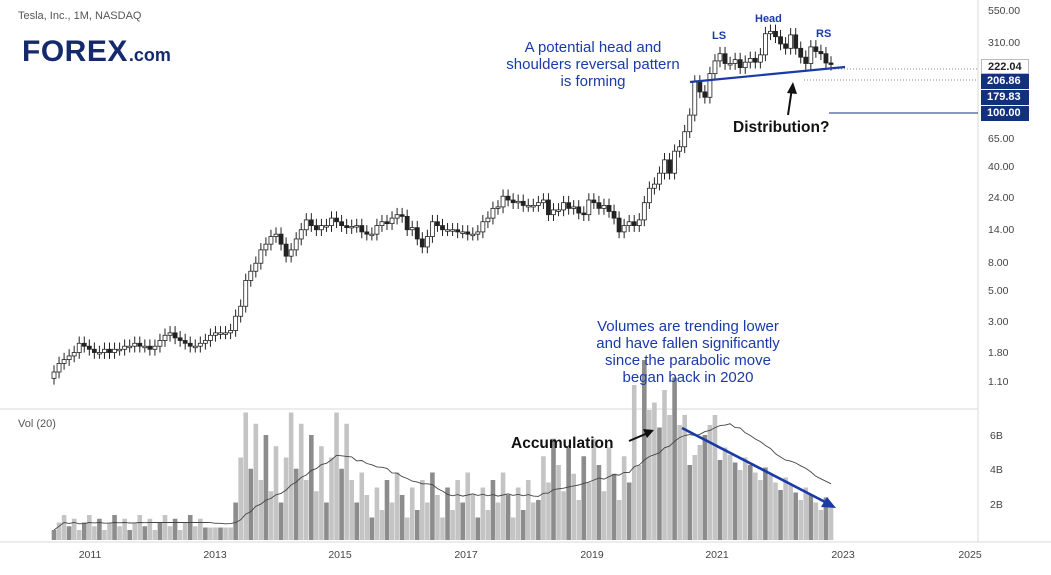  I want to click on logo-suffix: .com, so click(149, 55).